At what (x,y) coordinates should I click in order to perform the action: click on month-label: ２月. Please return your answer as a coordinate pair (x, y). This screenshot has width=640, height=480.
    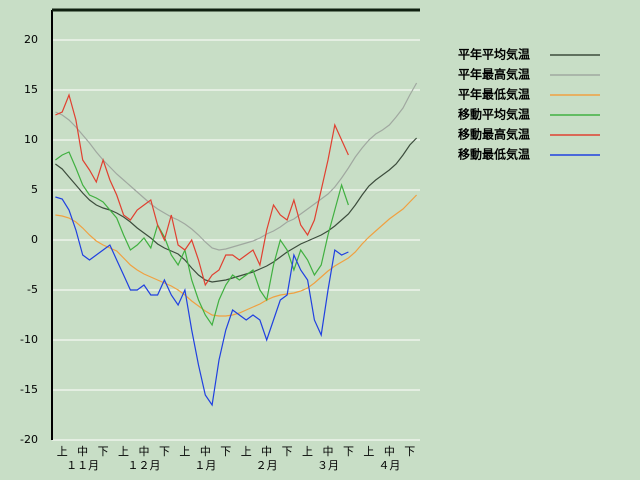
    Looking at the image, I should click on (267, 465).